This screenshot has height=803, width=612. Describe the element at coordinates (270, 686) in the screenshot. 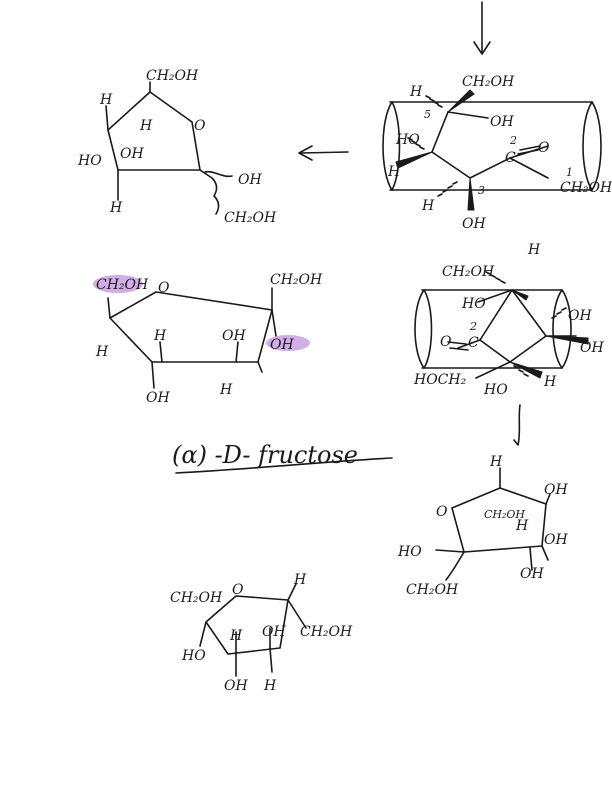

I see `s6-h-bottom-label: H` at that location.